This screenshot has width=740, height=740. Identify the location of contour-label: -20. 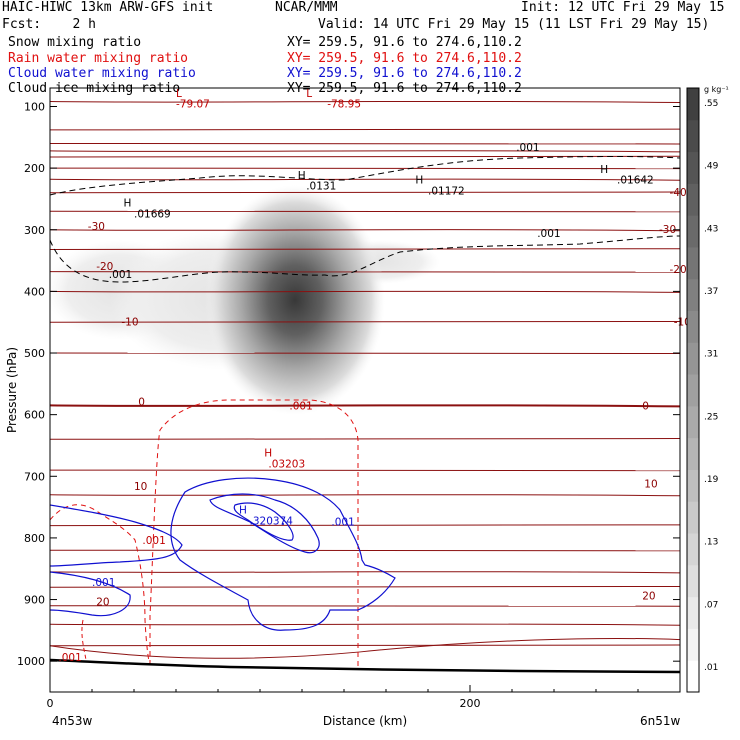
(104, 267).